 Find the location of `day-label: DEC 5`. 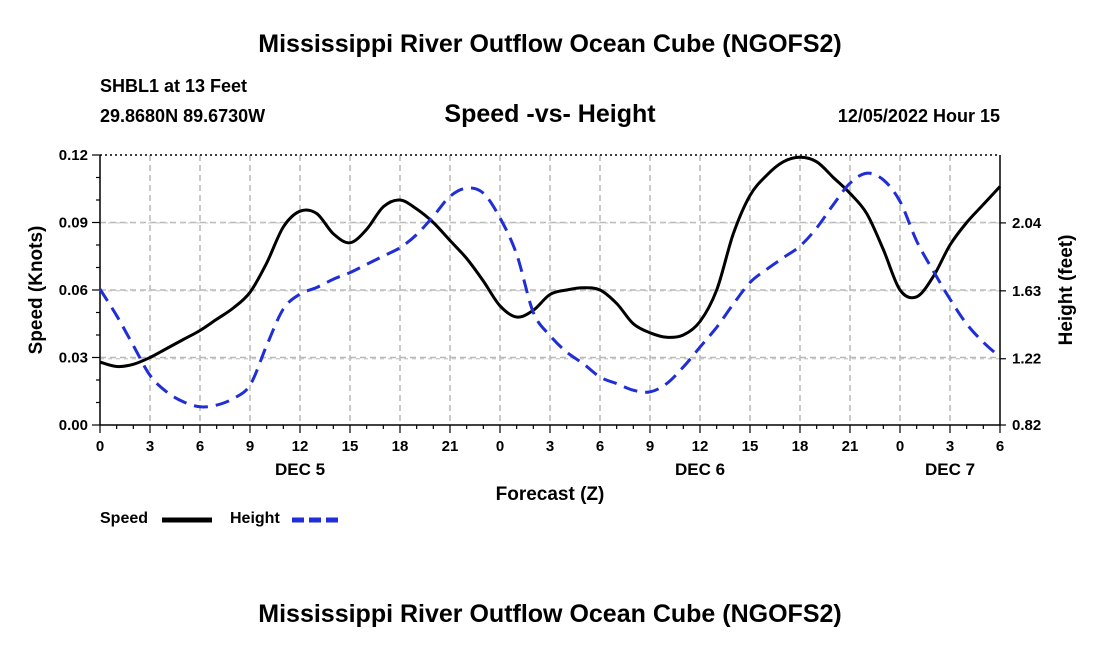

day-label: DEC 5 is located at coordinates (300, 469).